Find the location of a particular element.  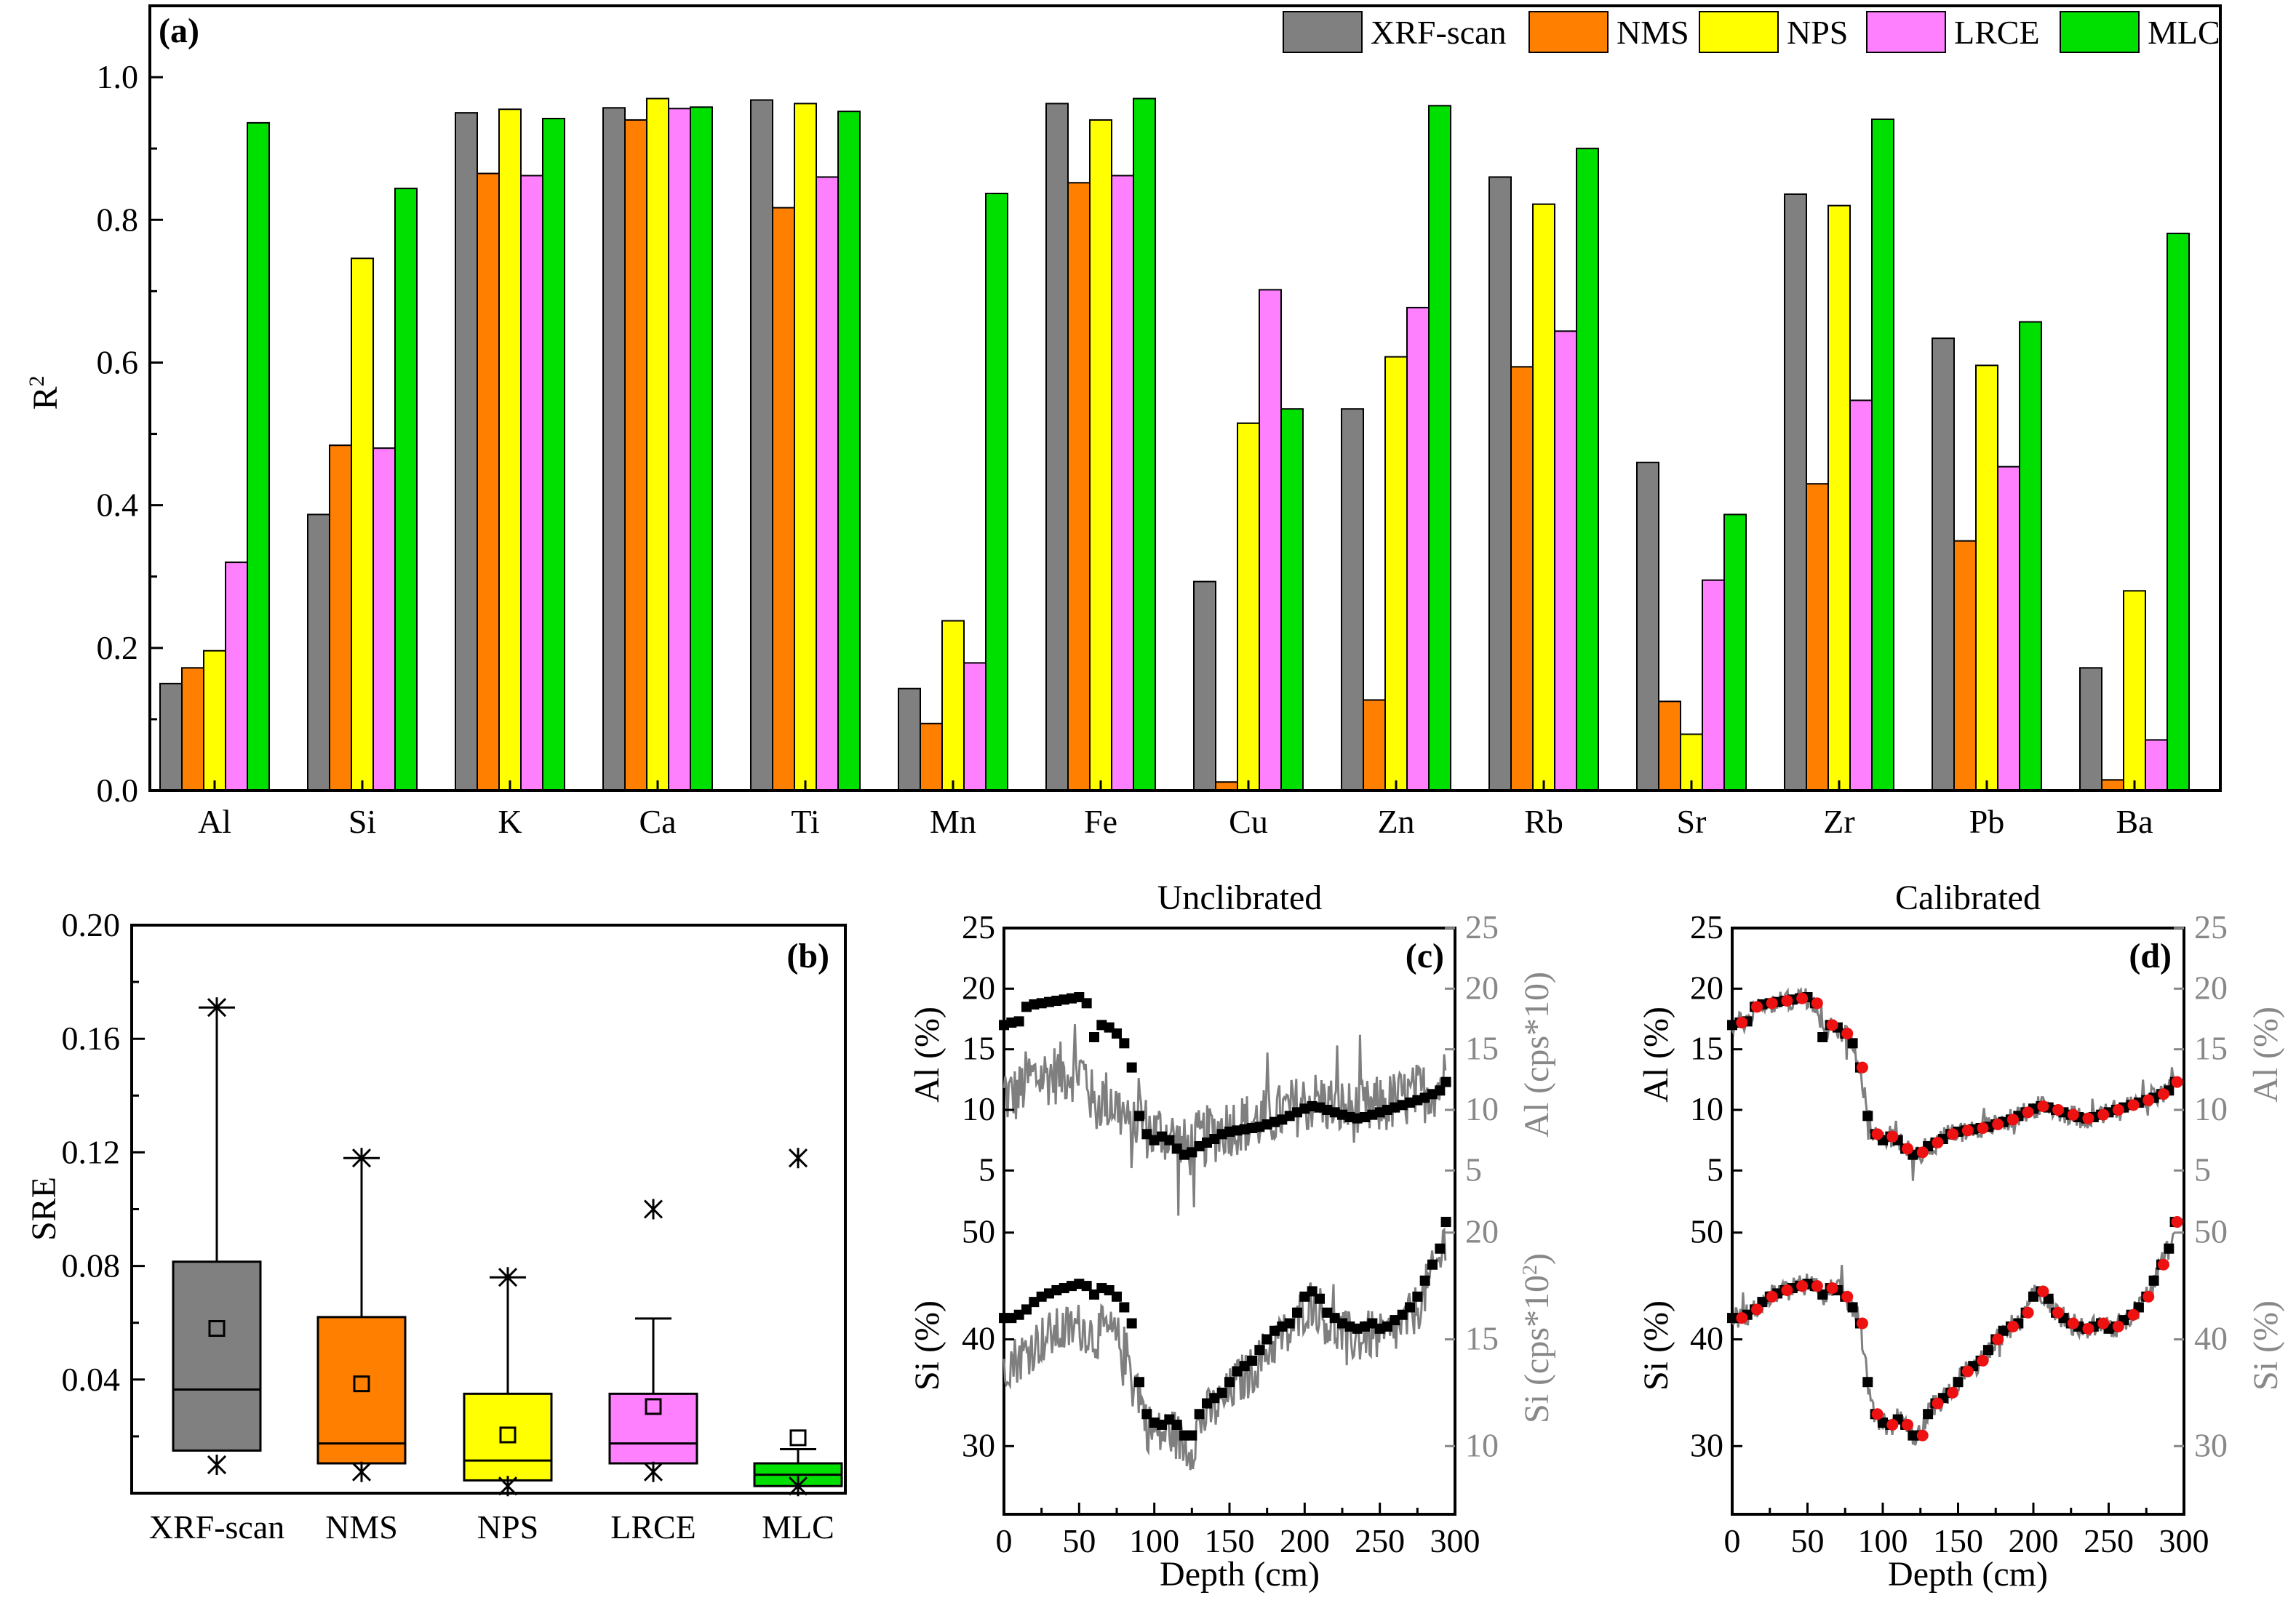

panel-c-al-left-tick-label: 15 is located at coordinates (978, 1048).